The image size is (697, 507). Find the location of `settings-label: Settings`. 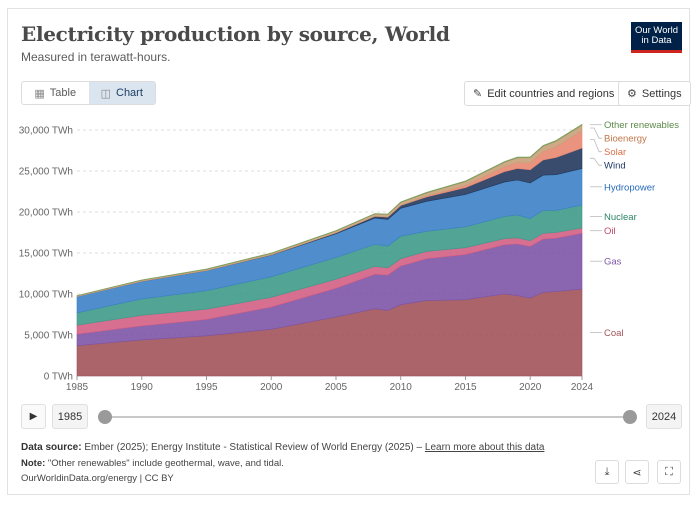

settings-label: Settings is located at coordinates (661, 93).